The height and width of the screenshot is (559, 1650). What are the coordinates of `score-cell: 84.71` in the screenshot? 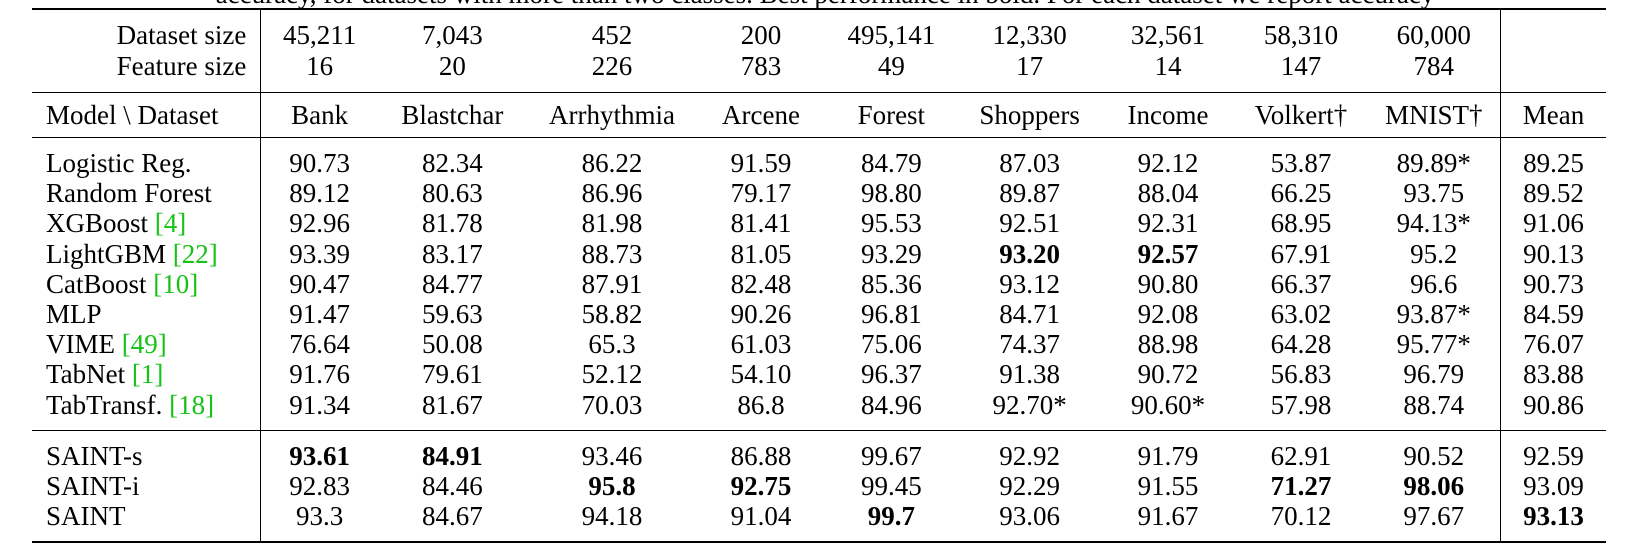 It's located at (1030, 314).